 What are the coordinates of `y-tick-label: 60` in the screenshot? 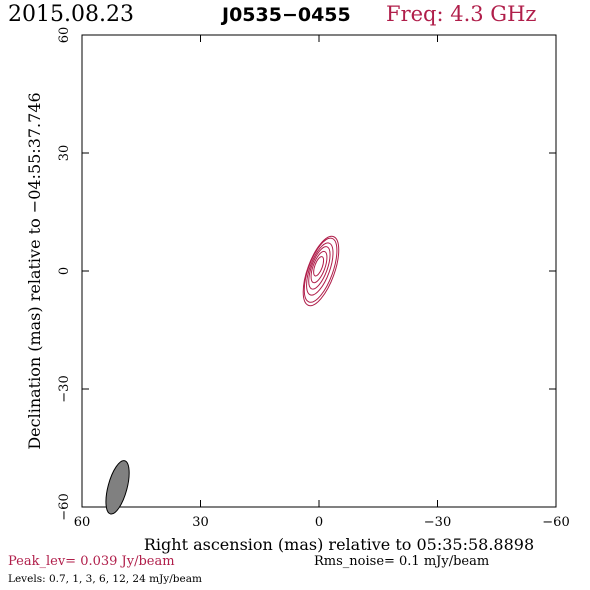 It's located at (64, 35).